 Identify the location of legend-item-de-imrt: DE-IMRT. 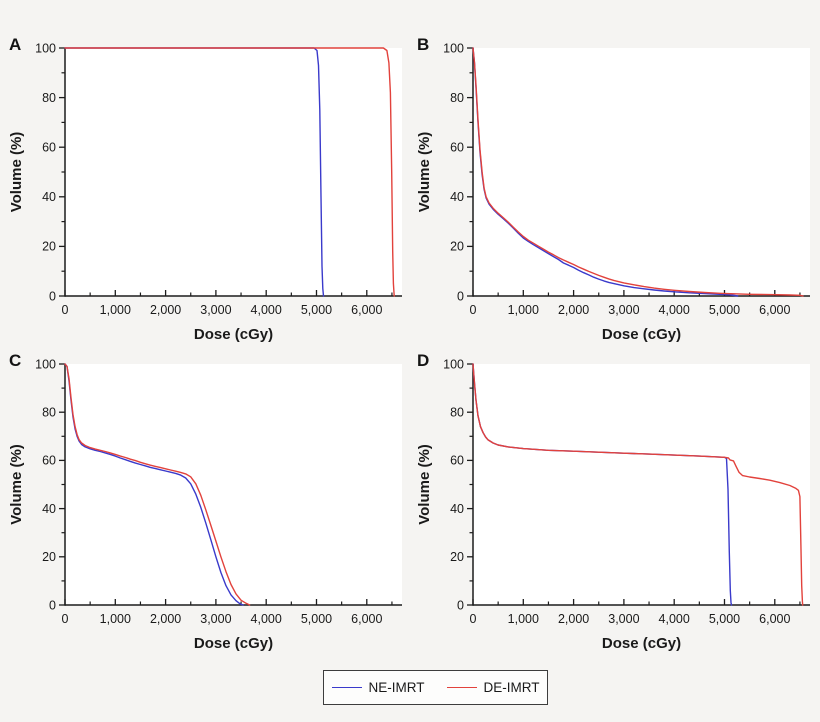
(493, 687).